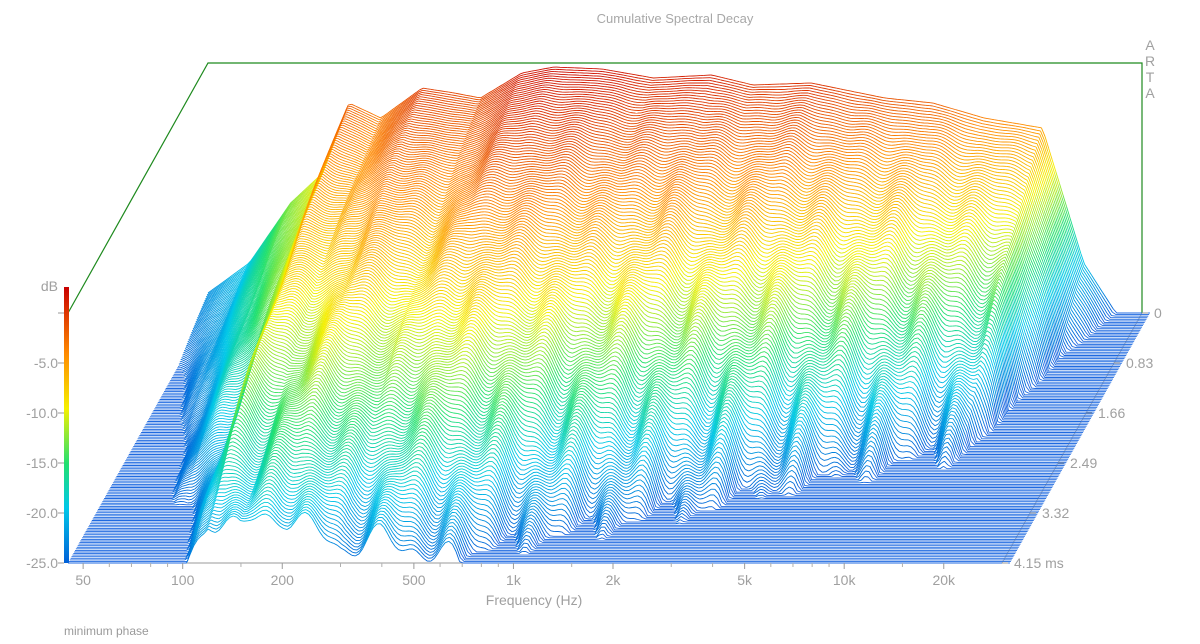 This screenshot has width=1200, height=644. I want to click on colorbar-gradient, so click(66, 425).